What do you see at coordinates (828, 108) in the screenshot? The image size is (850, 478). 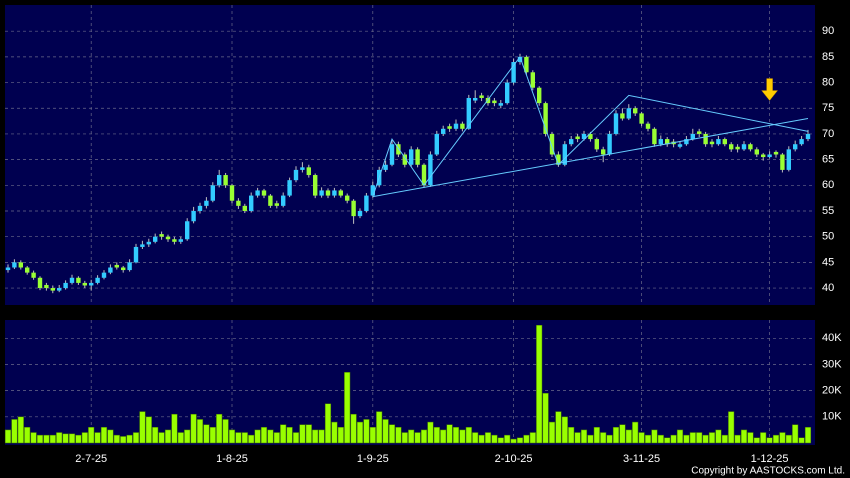 I see `y-tick-label: 75` at bounding box center [828, 108].